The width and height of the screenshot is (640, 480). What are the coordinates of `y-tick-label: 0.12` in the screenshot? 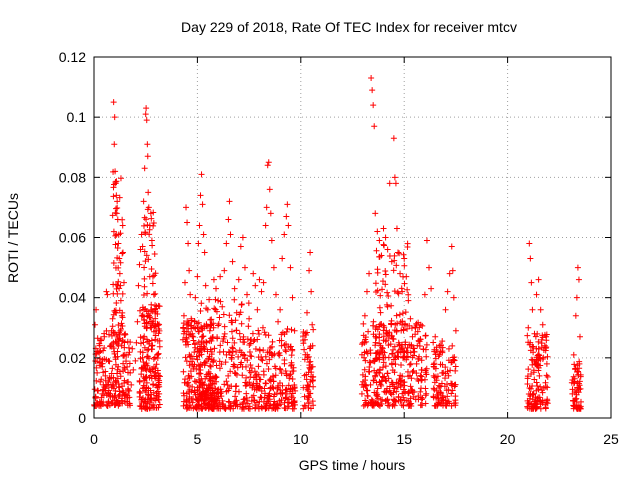 It's located at (72, 57).